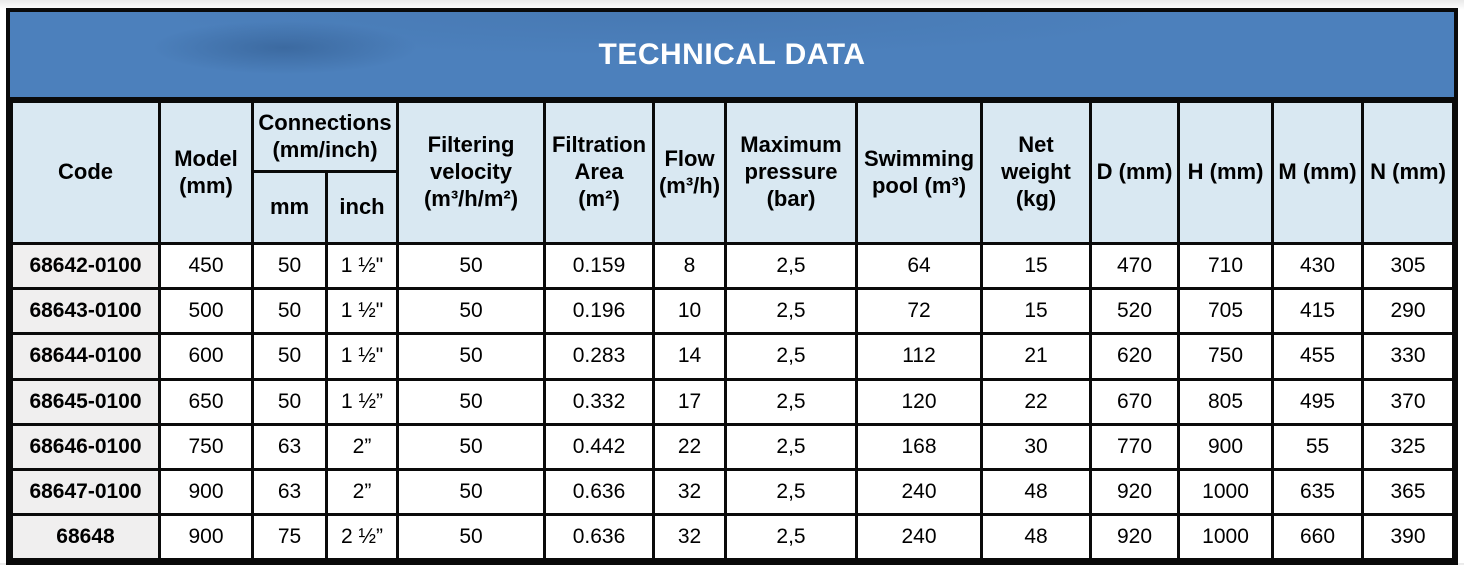 Image resolution: width=1464 pixels, height=565 pixels. I want to click on code-cell: 68643-0100, so click(85, 311).